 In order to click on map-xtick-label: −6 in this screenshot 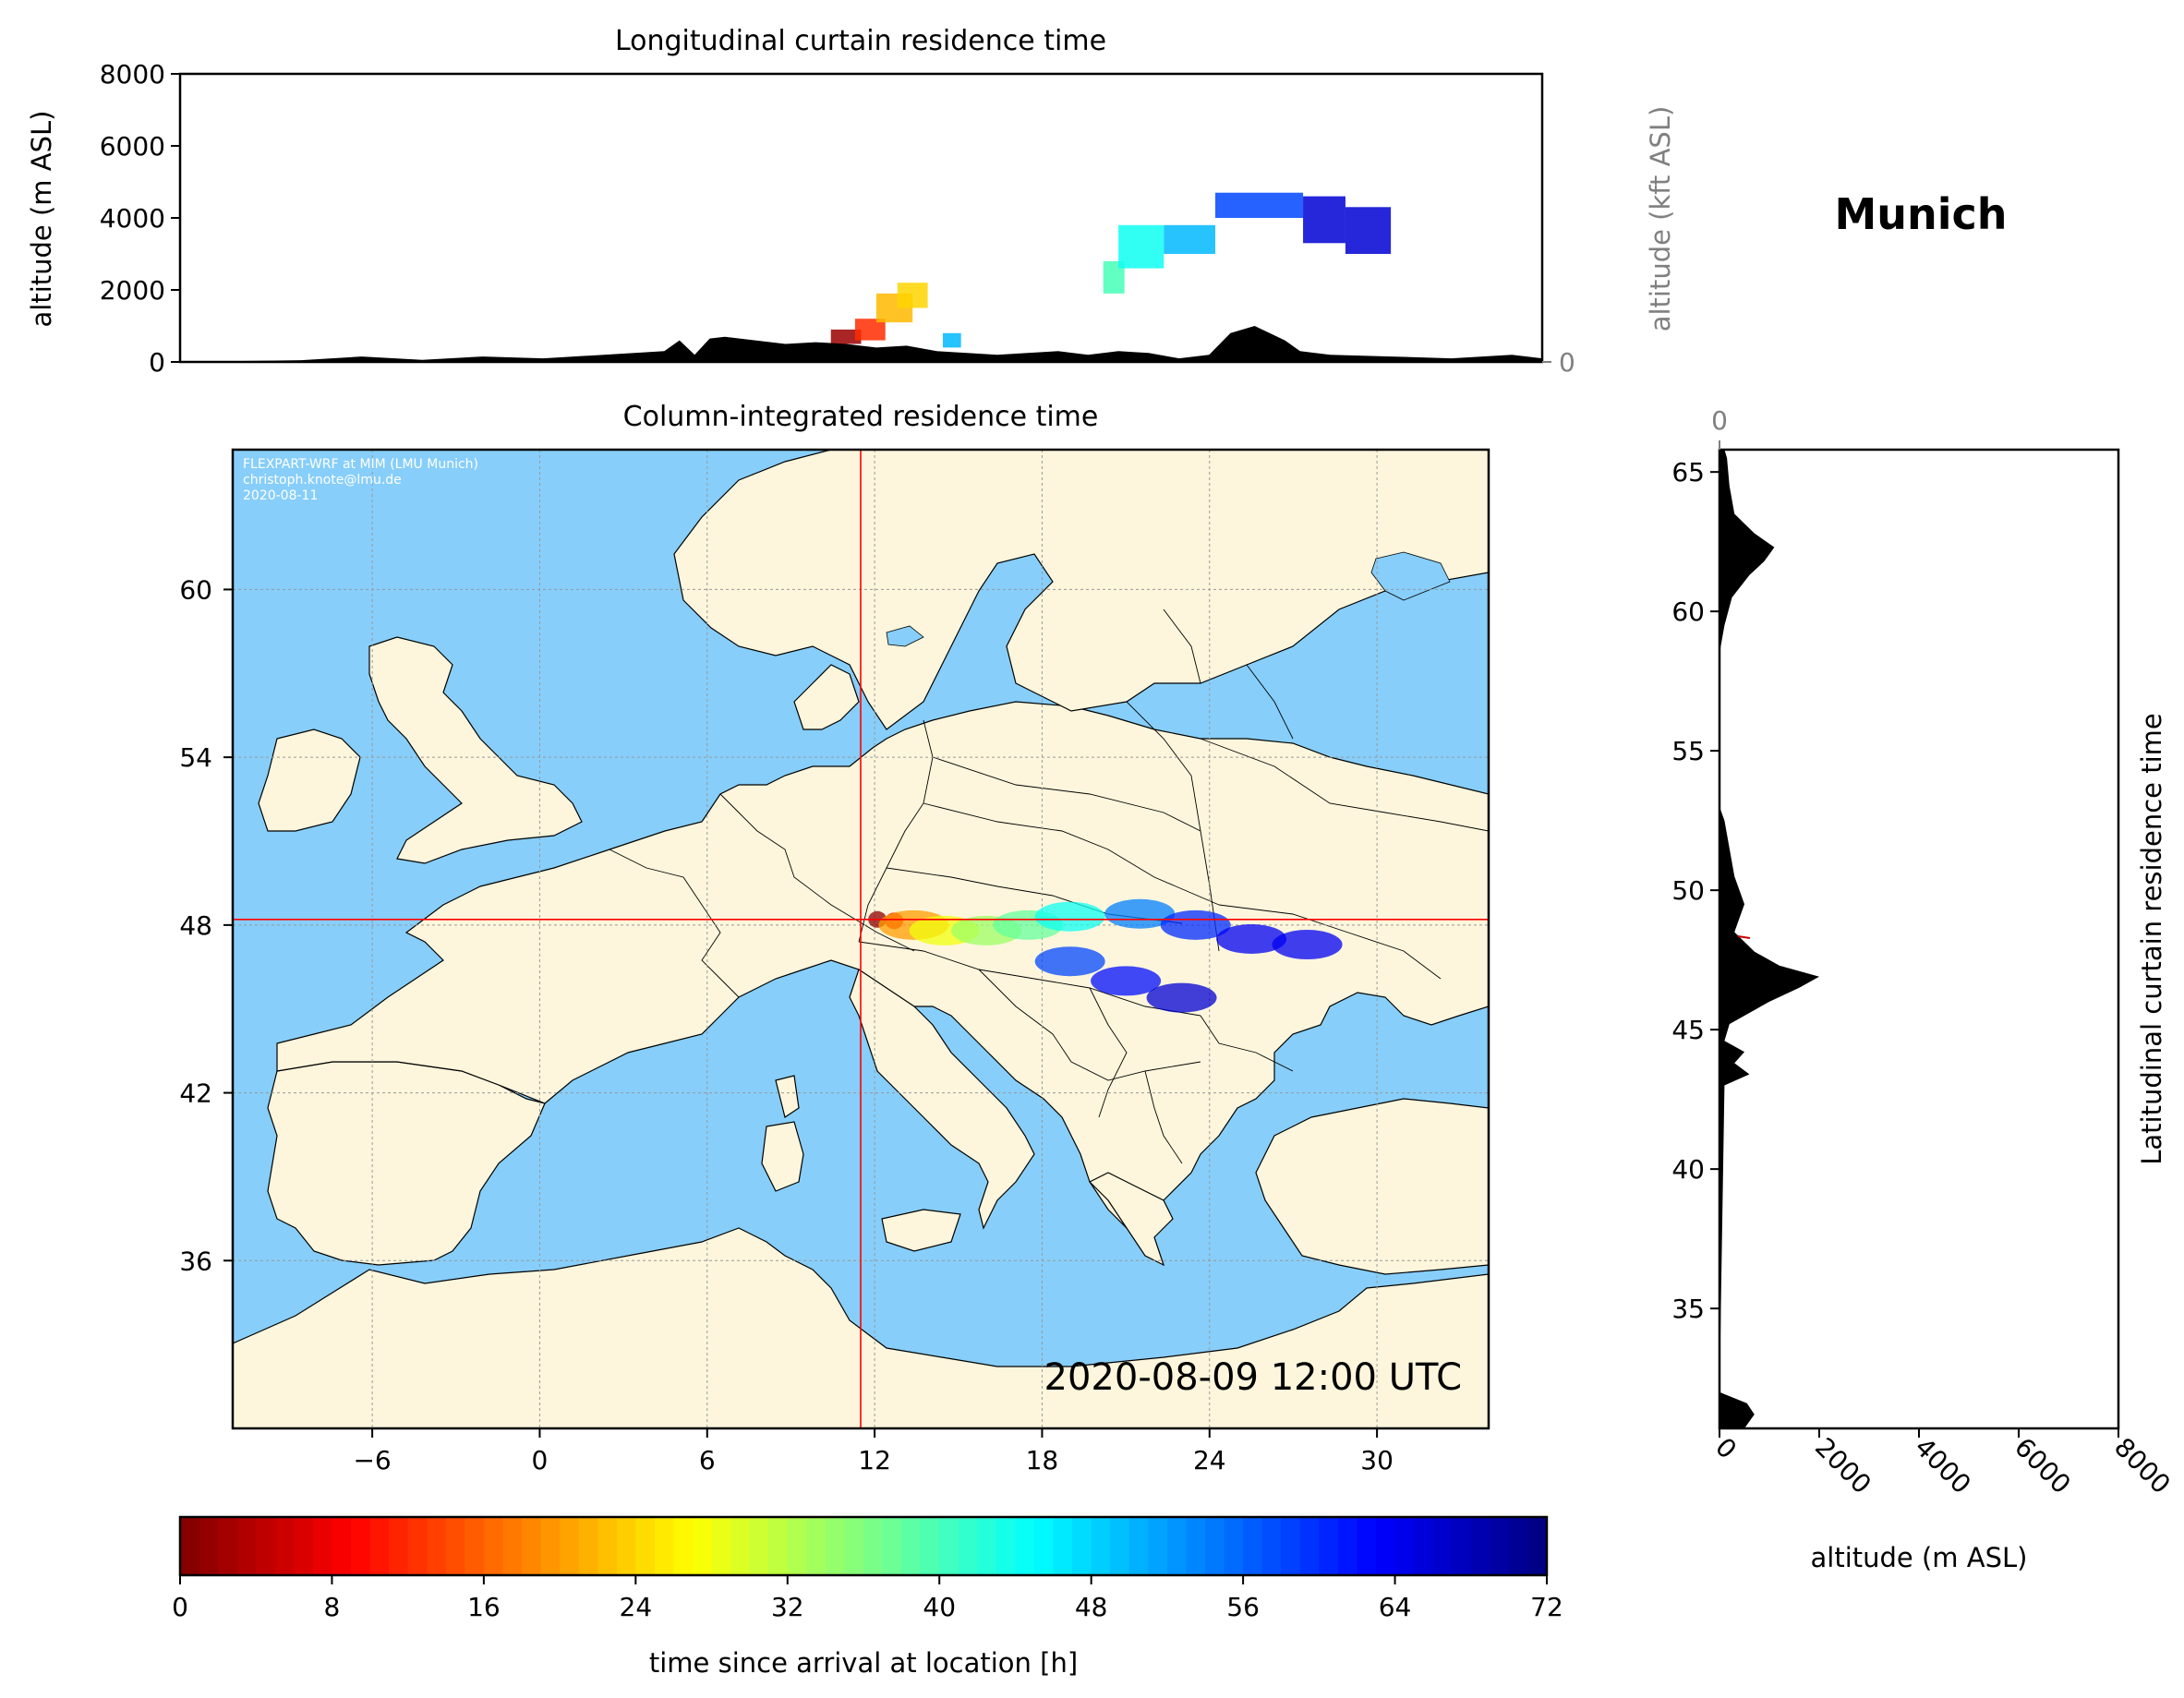, I will do `click(372, 1460)`.